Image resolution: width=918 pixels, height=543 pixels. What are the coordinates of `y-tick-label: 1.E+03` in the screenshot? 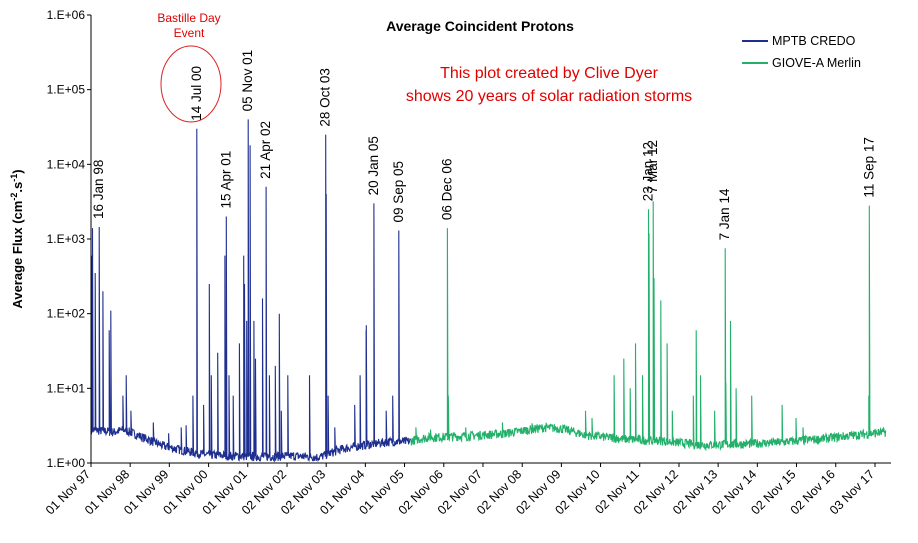 It's located at (66, 239).